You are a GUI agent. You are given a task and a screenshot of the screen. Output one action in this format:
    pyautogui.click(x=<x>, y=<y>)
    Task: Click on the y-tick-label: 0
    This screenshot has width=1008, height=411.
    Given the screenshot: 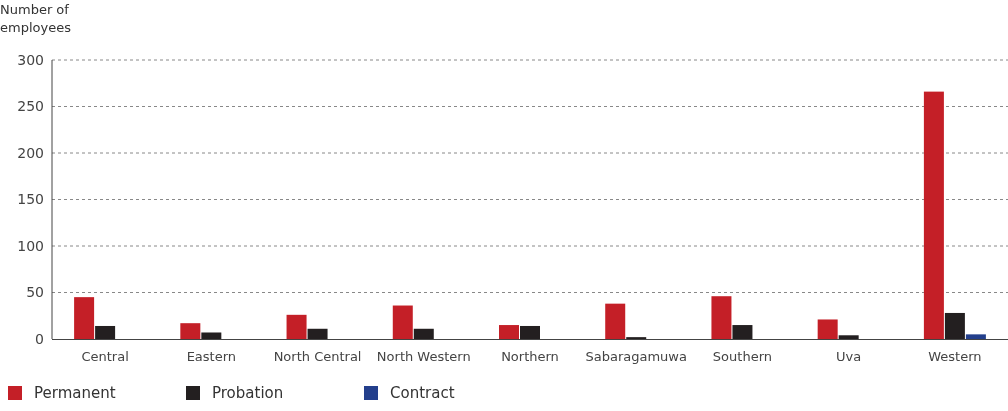 What is the action you would take?
    pyautogui.click(x=39, y=338)
    